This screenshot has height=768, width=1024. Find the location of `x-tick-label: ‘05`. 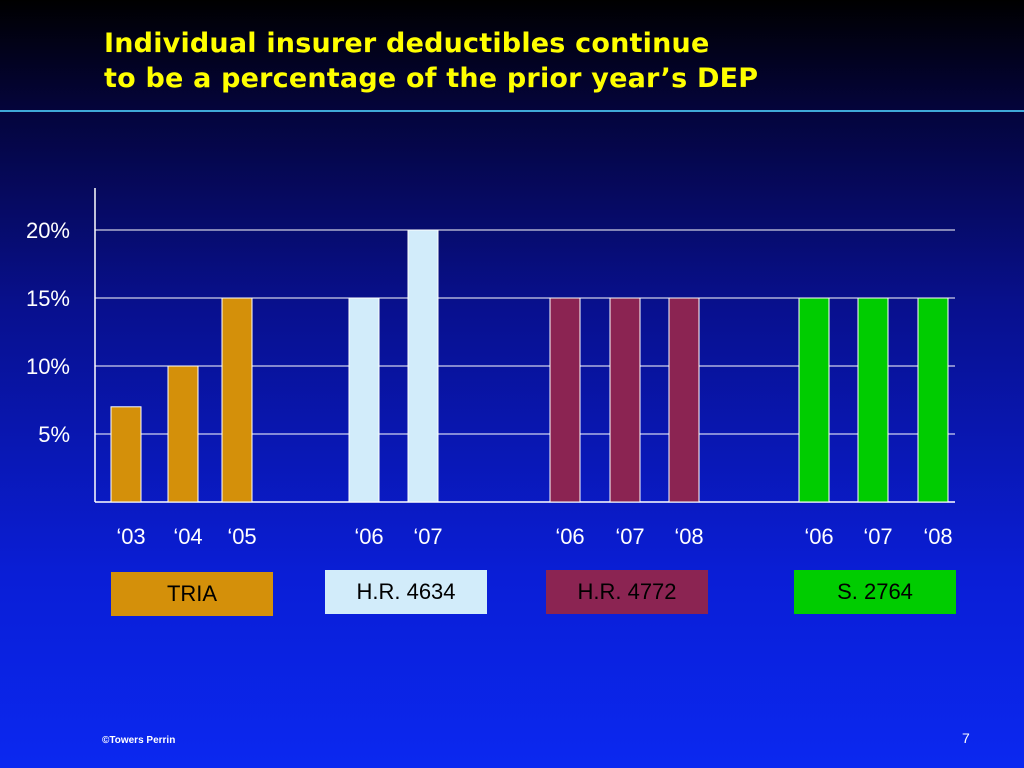

x-tick-label: ‘05 is located at coordinates (241, 536).